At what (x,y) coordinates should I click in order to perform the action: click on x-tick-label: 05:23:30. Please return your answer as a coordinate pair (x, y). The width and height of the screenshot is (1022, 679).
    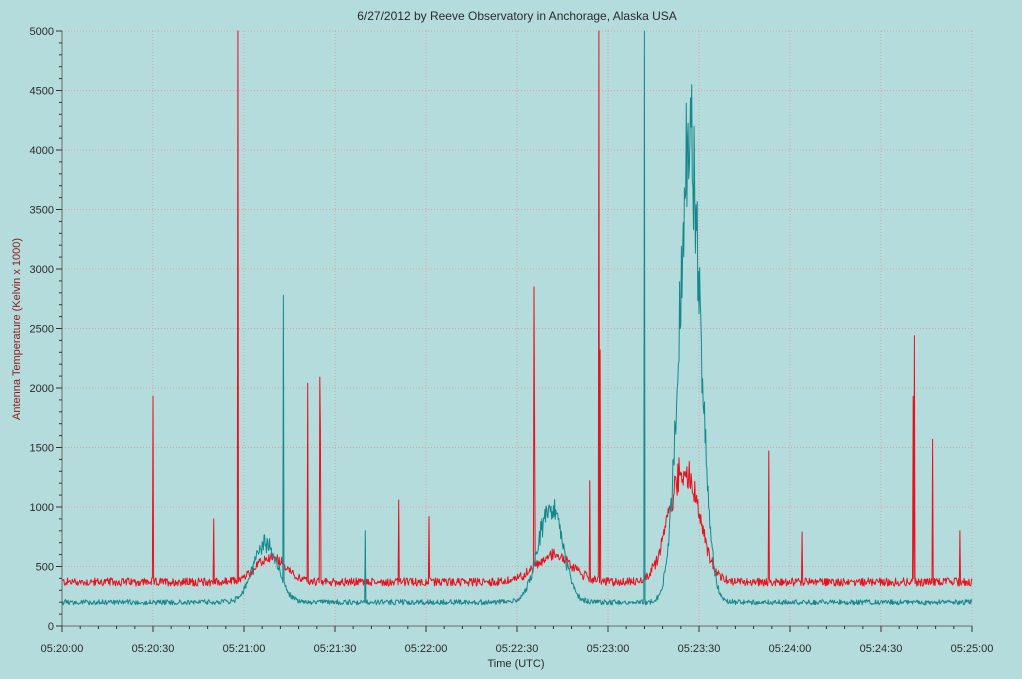
    Looking at the image, I should click on (699, 649).